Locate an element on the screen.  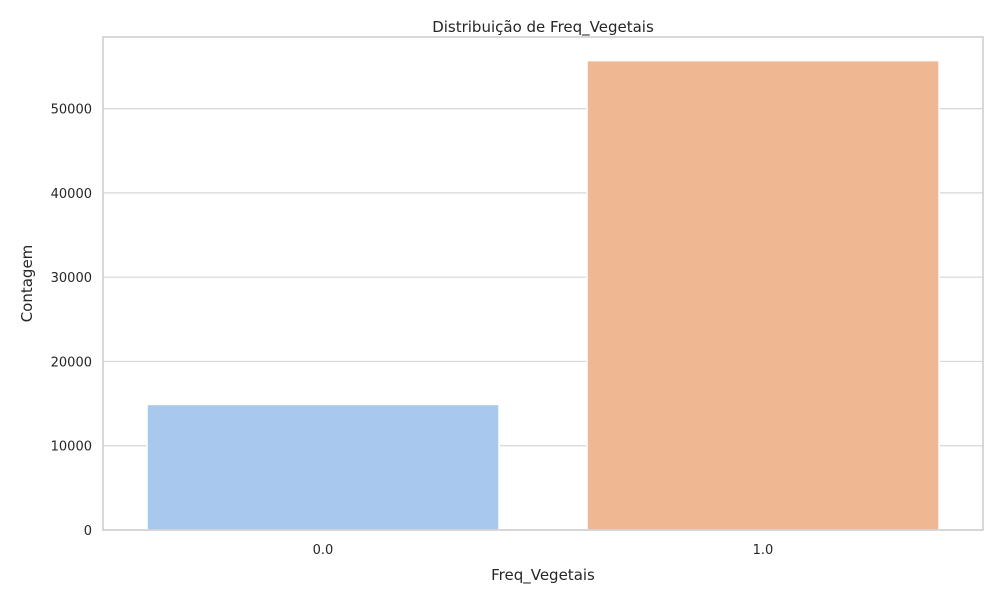
x-tick-label: 1.0 is located at coordinates (763, 550).